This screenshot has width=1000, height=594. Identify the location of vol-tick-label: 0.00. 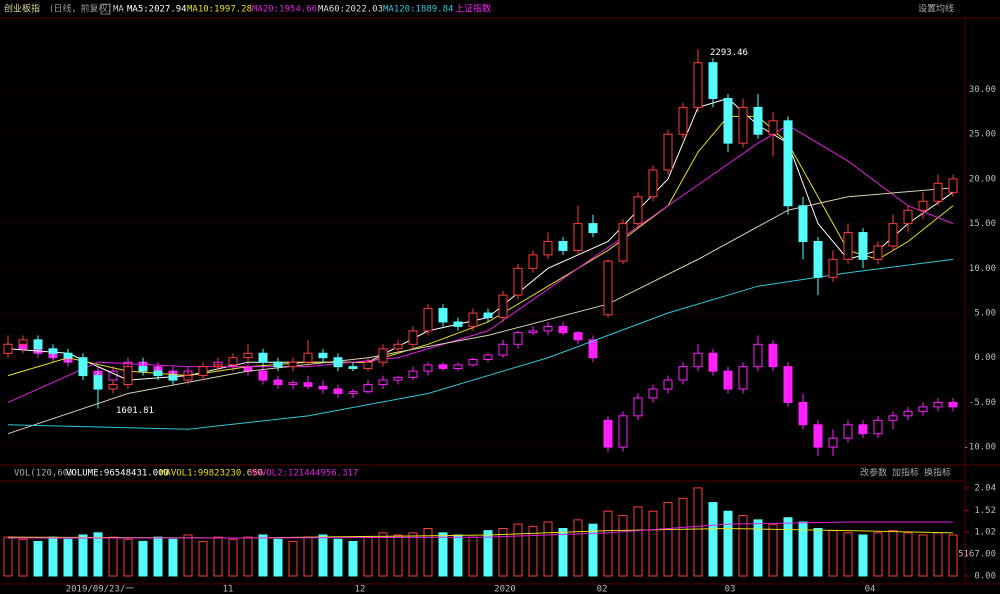
(985, 577).